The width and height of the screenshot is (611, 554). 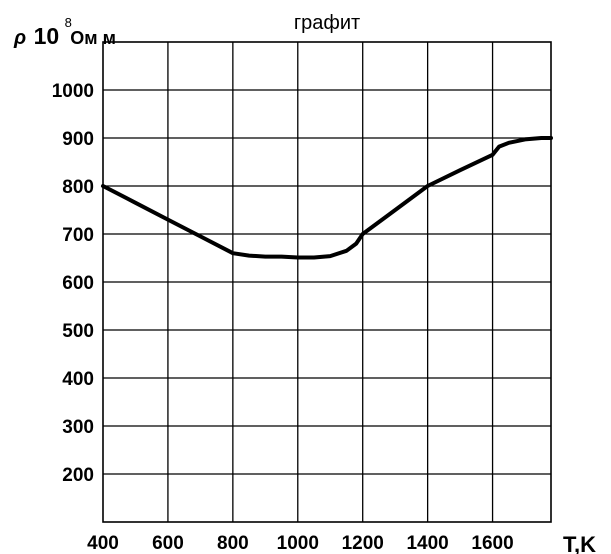 I want to click on x-tick-label-800: 800, so click(x=233, y=543).